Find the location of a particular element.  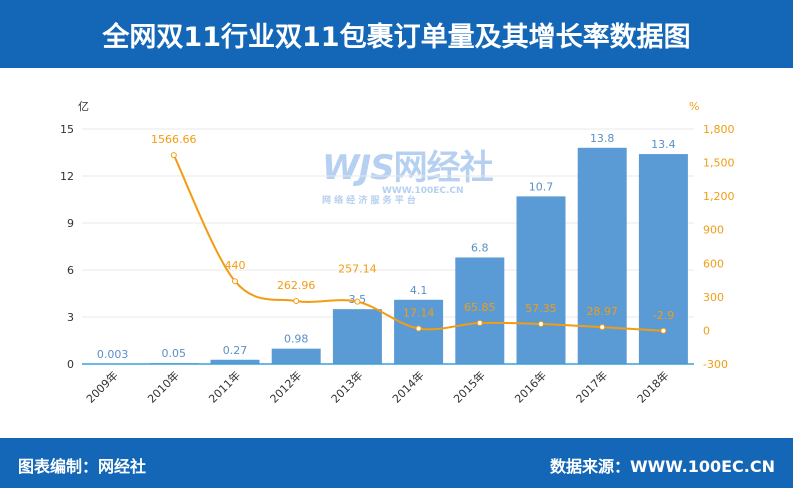

watermark-url: WWW.100EC.CN is located at coordinates (423, 191).